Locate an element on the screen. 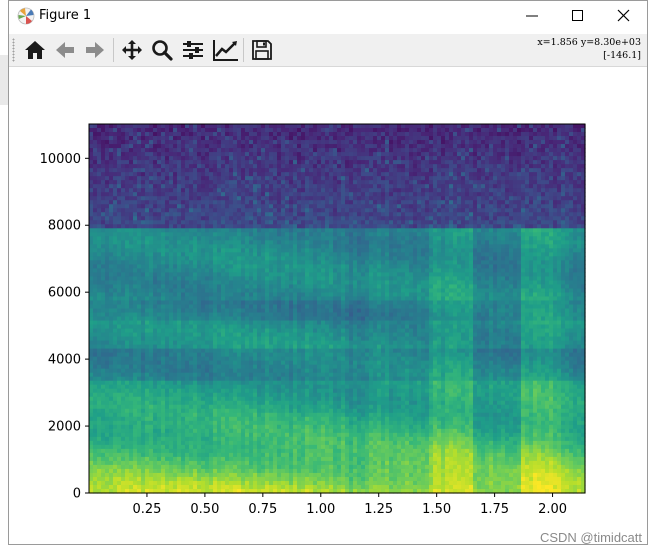 Image resolution: width=656 pixels, height=553 pixels. pan-button is located at coordinates (132, 50).